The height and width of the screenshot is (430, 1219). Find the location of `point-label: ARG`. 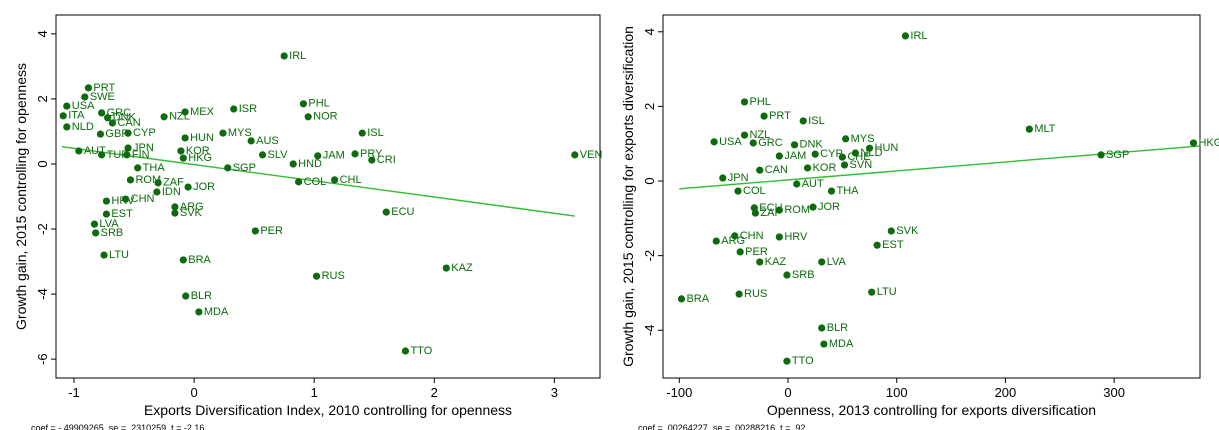

point-label: ARG is located at coordinates (733, 241).